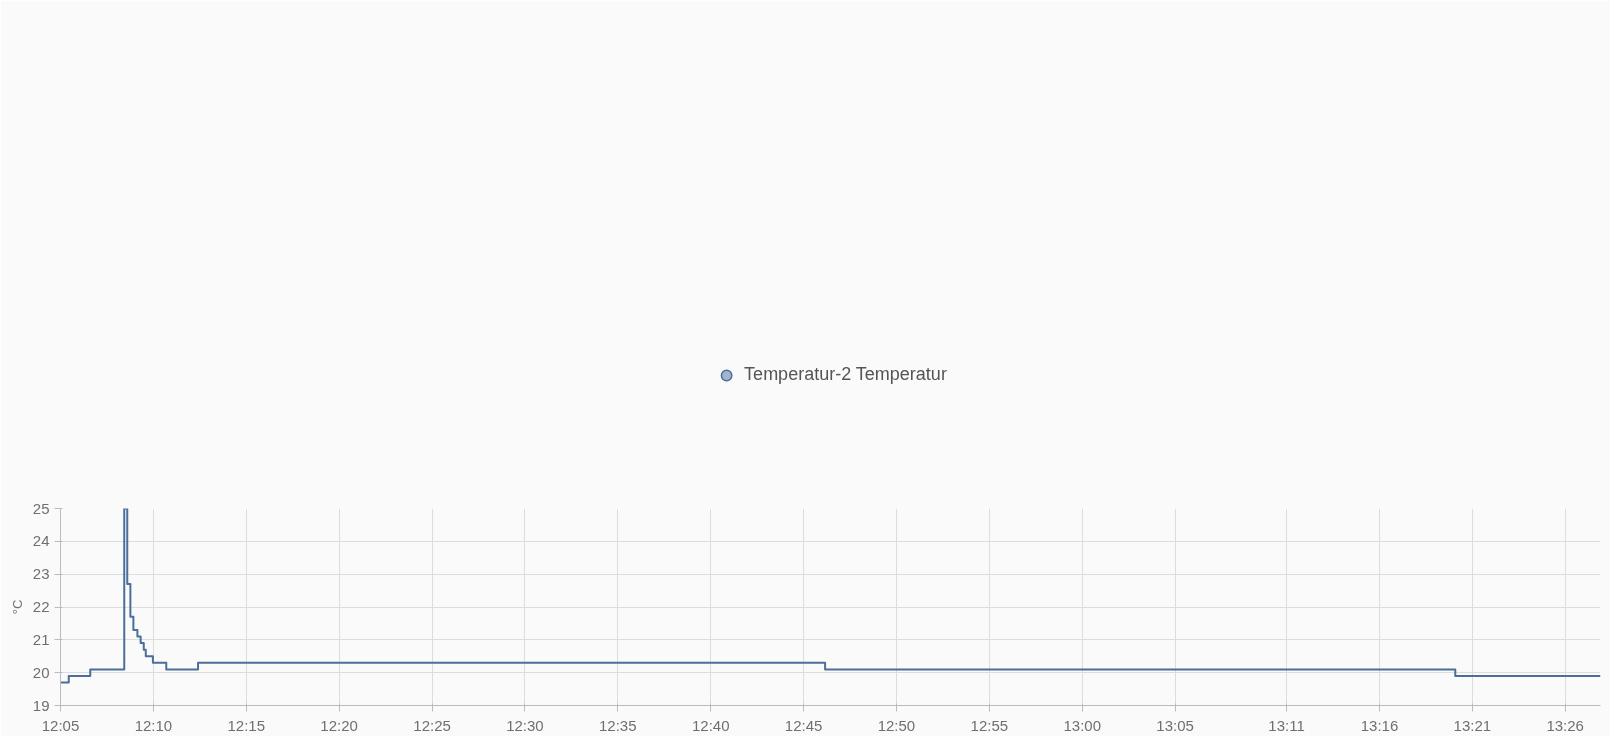 Image resolution: width=1618 pixels, height=744 pixels. What do you see at coordinates (153, 725) in the screenshot?
I see `x-tick-label: 12:10` at bounding box center [153, 725].